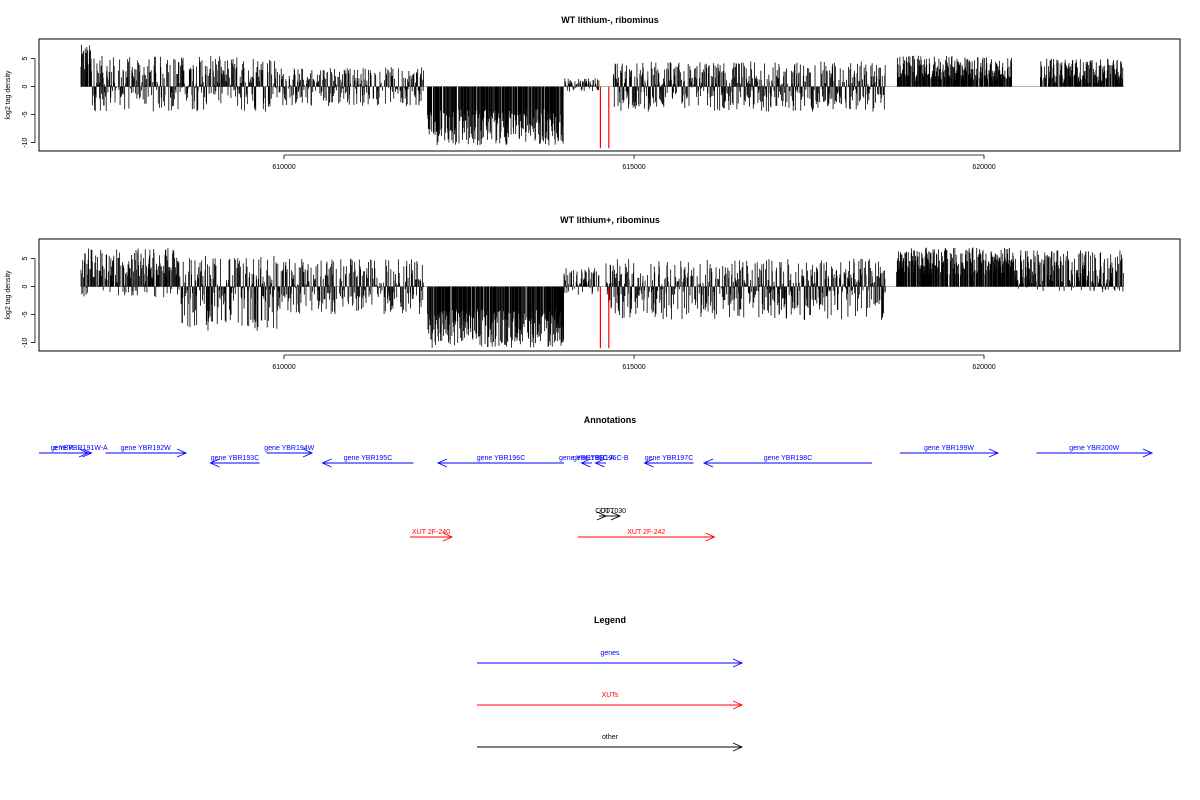 The width and height of the screenshot is (1200, 800). I want to click on annotation-label: gene YBR191W-A, so click(79, 448).